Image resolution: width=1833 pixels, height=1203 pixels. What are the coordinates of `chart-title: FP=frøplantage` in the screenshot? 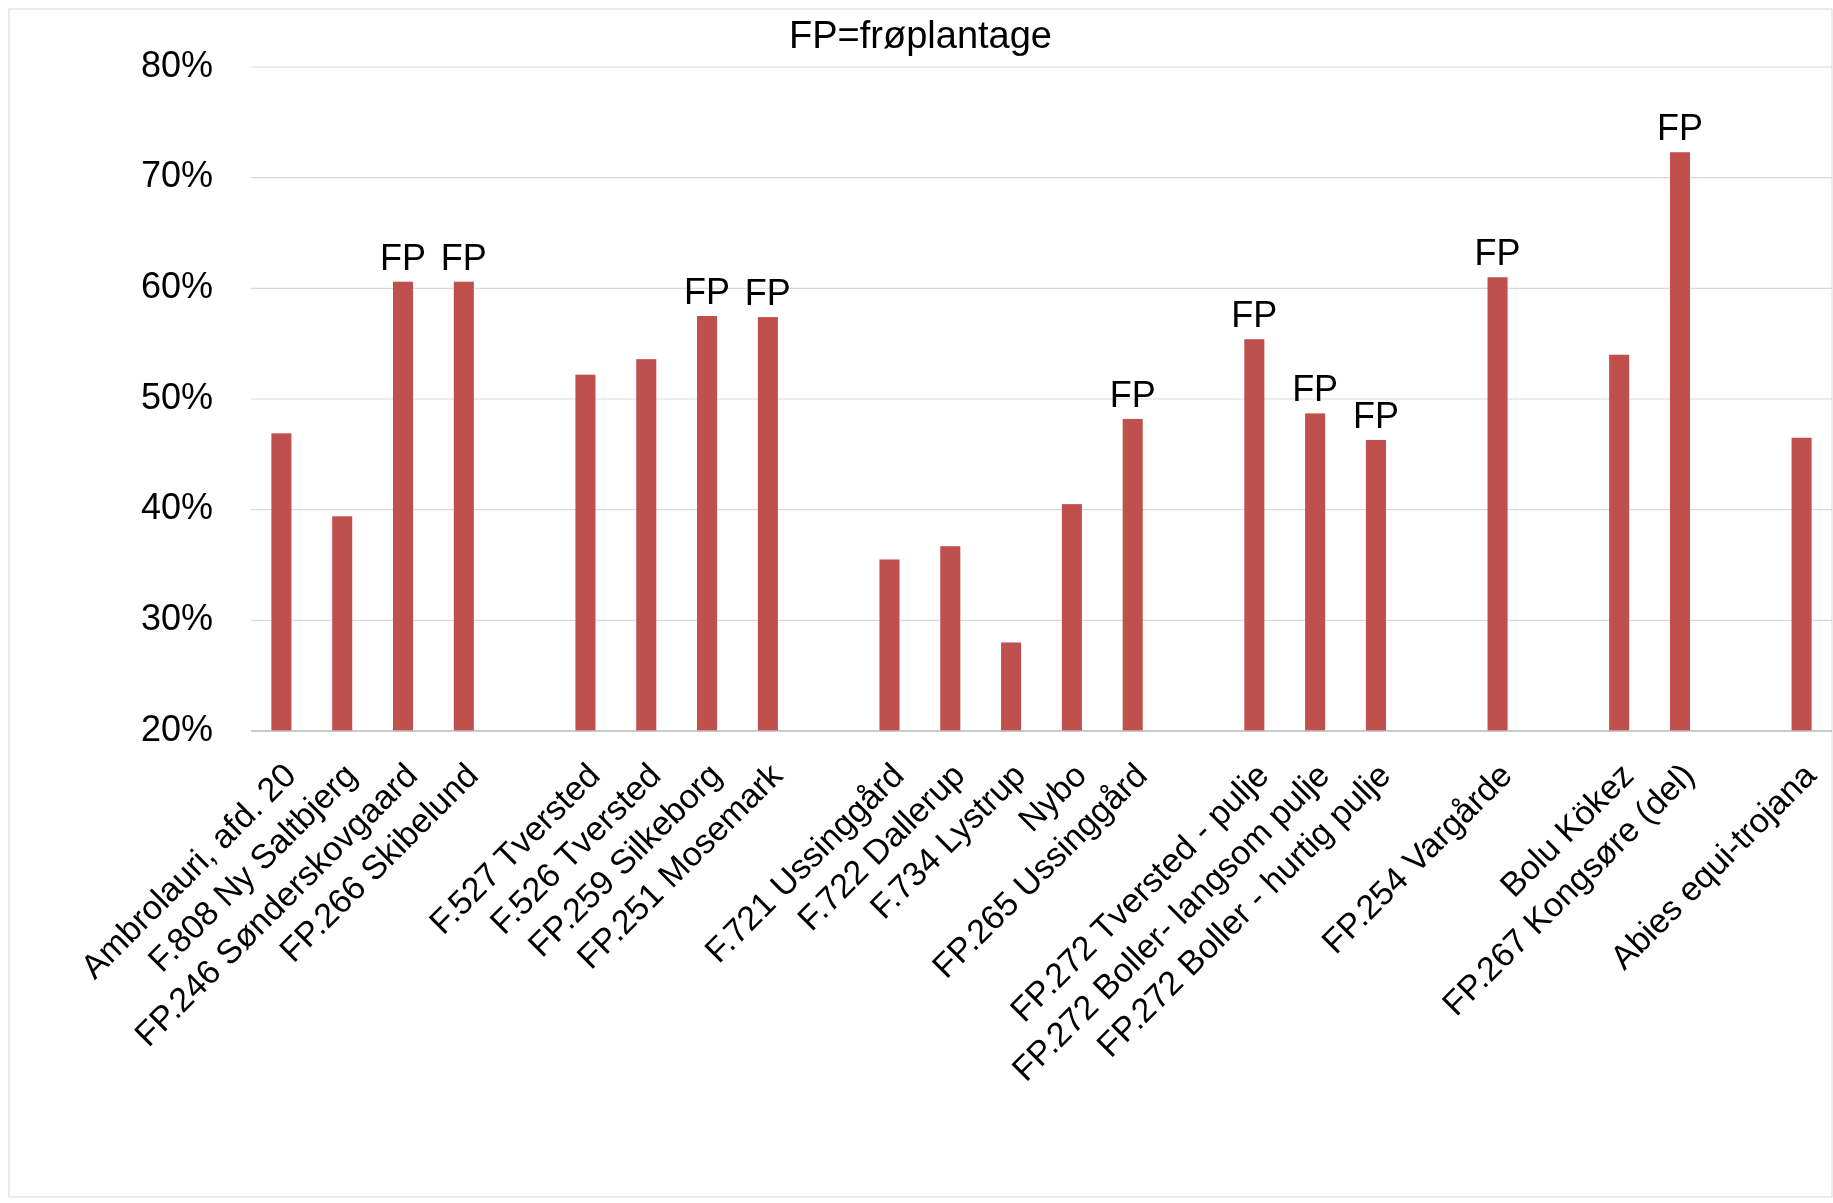 It's located at (920, 35).